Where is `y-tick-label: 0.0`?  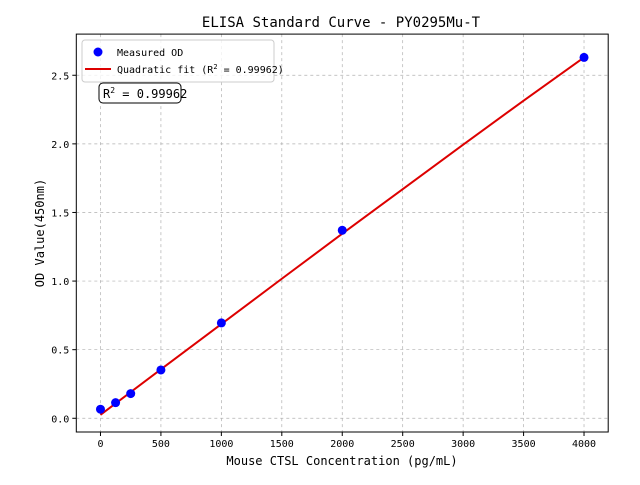 y-tick-label: 0.0 is located at coordinates (60, 419).